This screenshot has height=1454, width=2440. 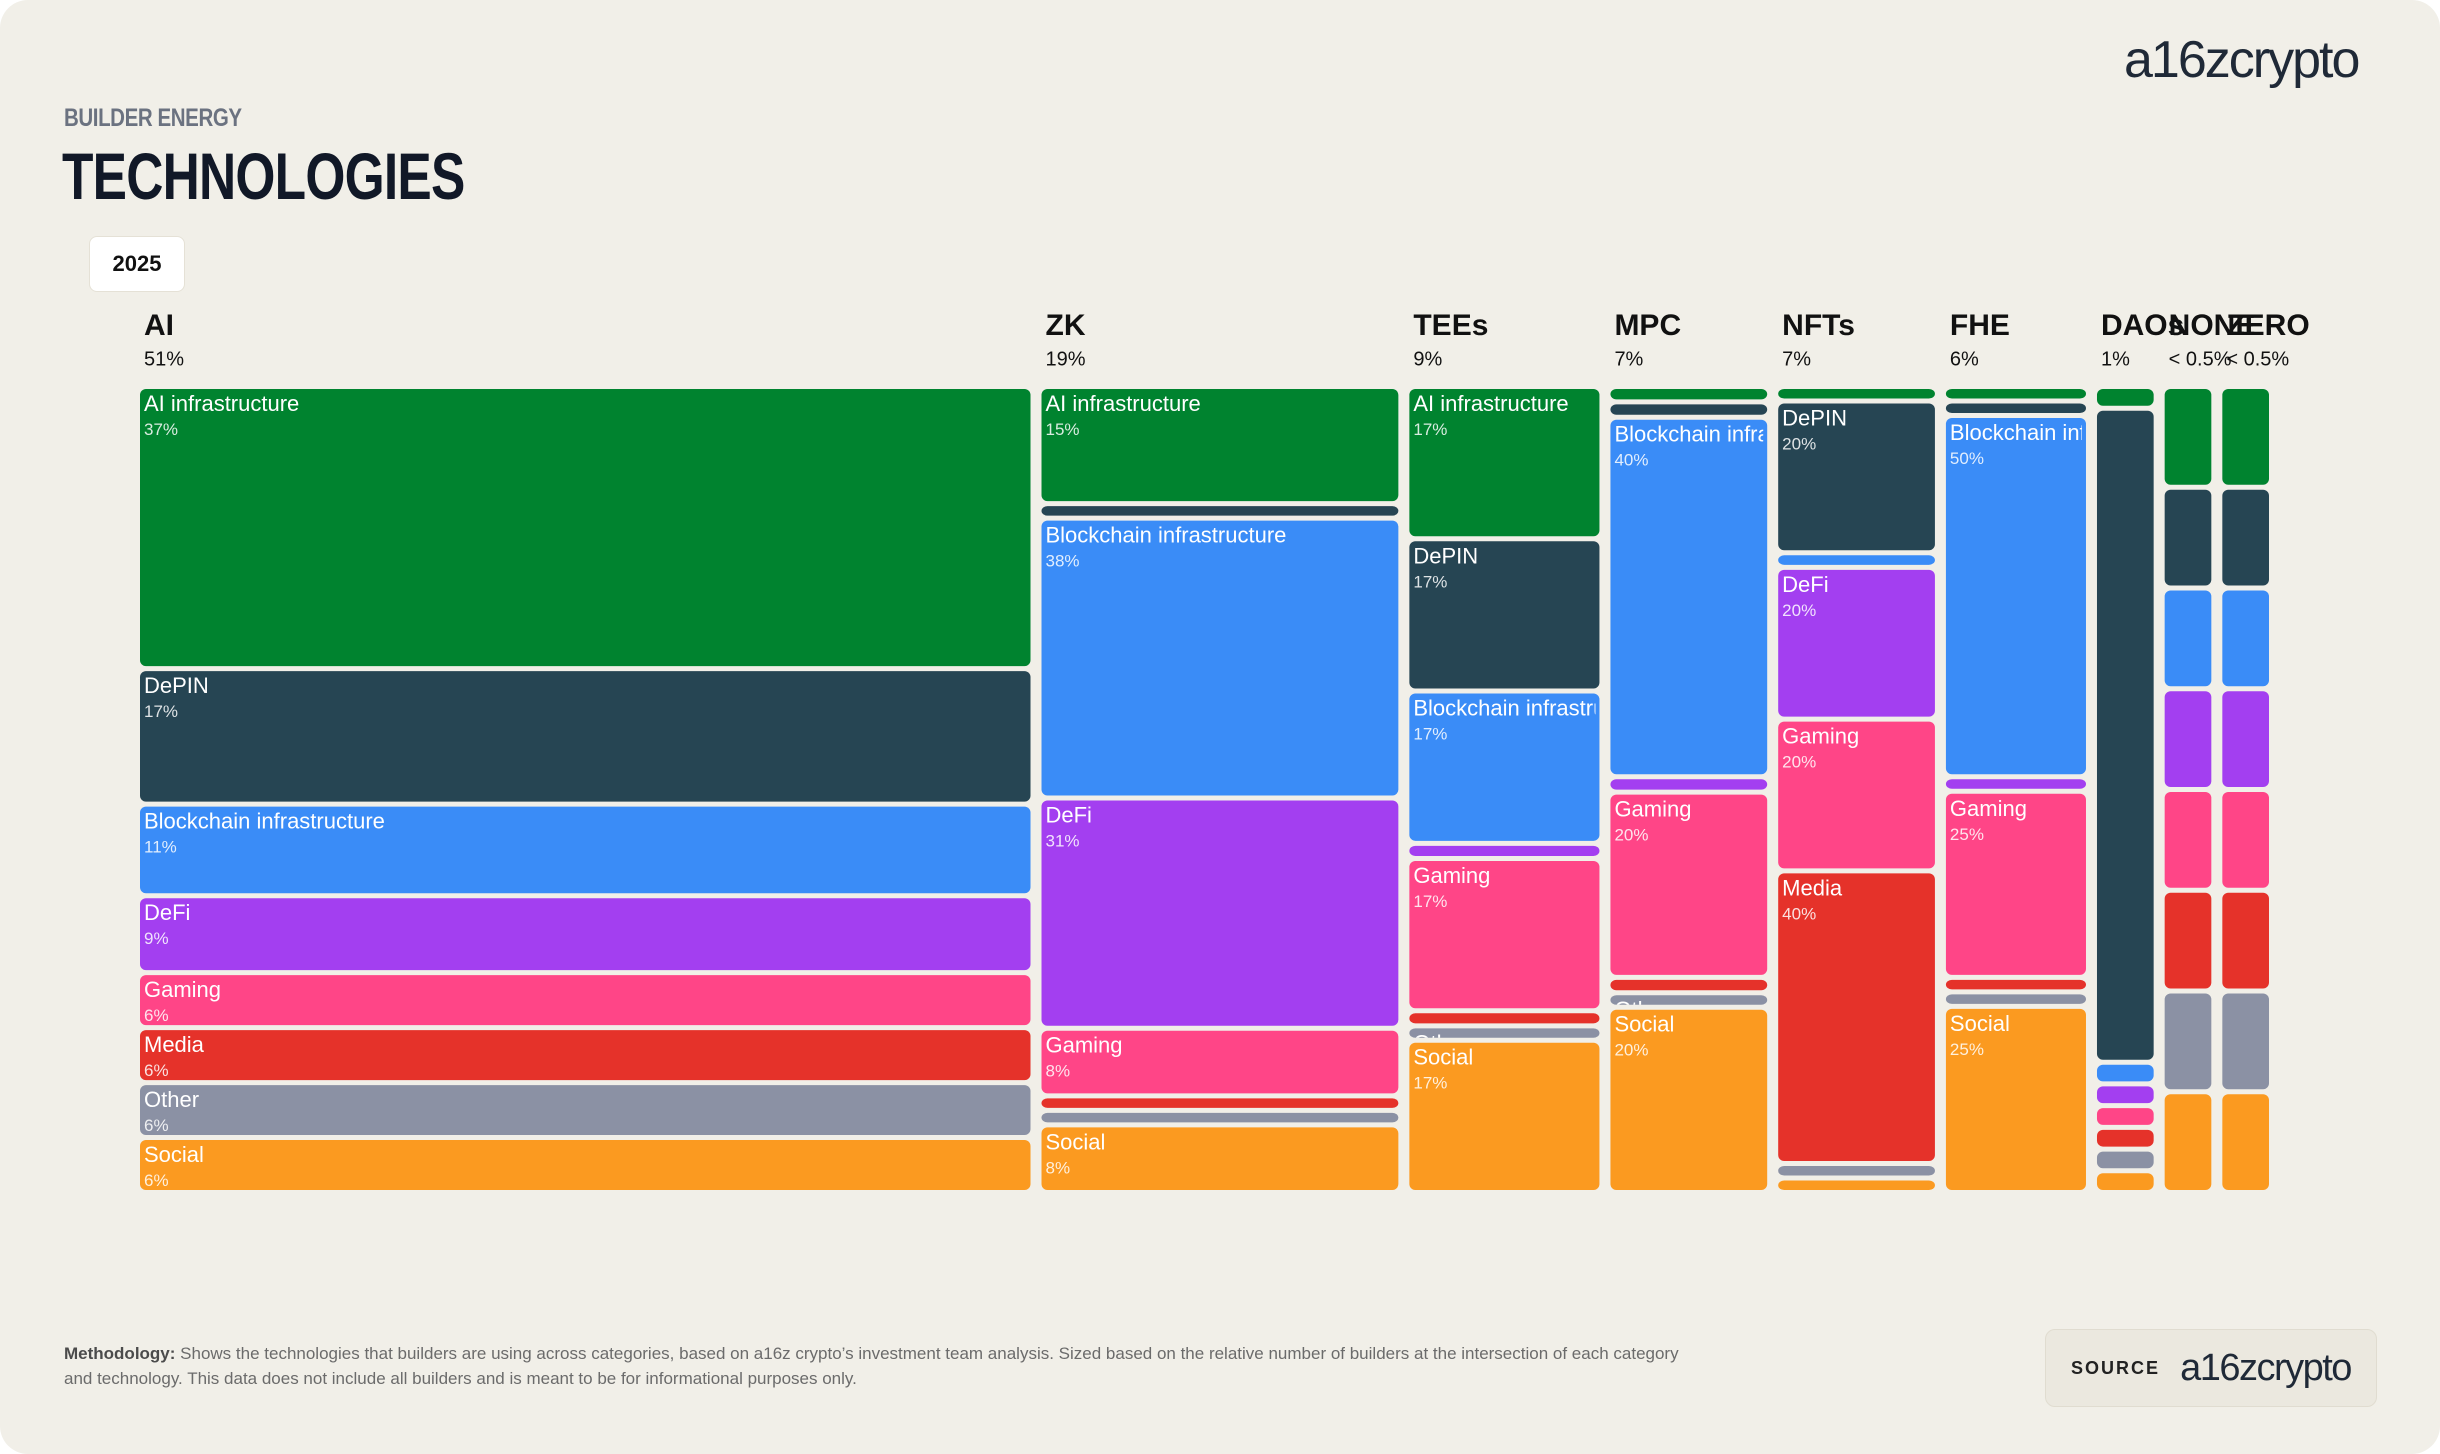 What do you see at coordinates (1069, 814) in the screenshot?
I see `segment-name: DeFi` at bounding box center [1069, 814].